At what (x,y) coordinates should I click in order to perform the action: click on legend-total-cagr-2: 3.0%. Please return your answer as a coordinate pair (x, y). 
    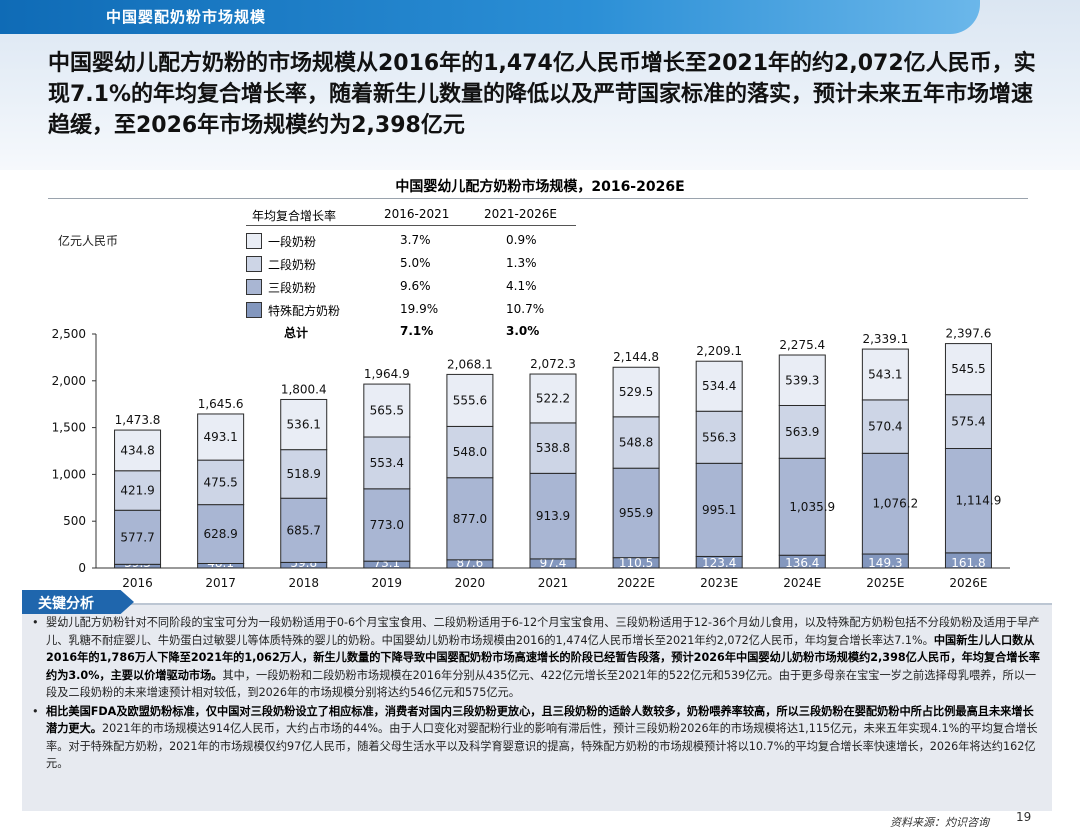
    Looking at the image, I should click on (523, 331).